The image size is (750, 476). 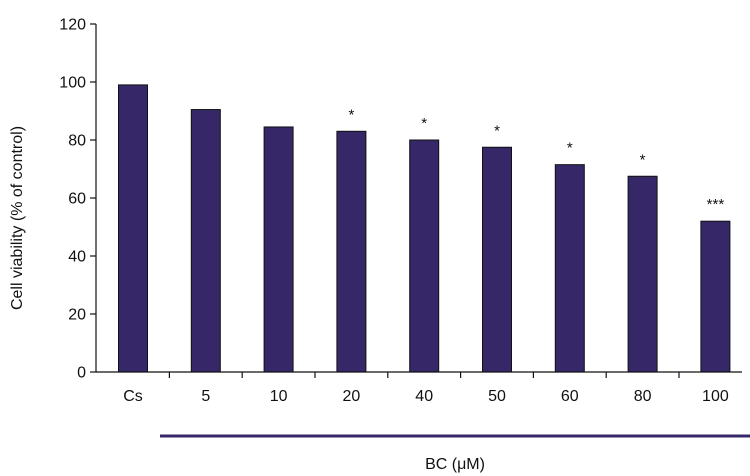 What do you see at coordinates (72, 83) in the screenshot?
I see `y-tick-label: 100` at bounding box center [72, 83].